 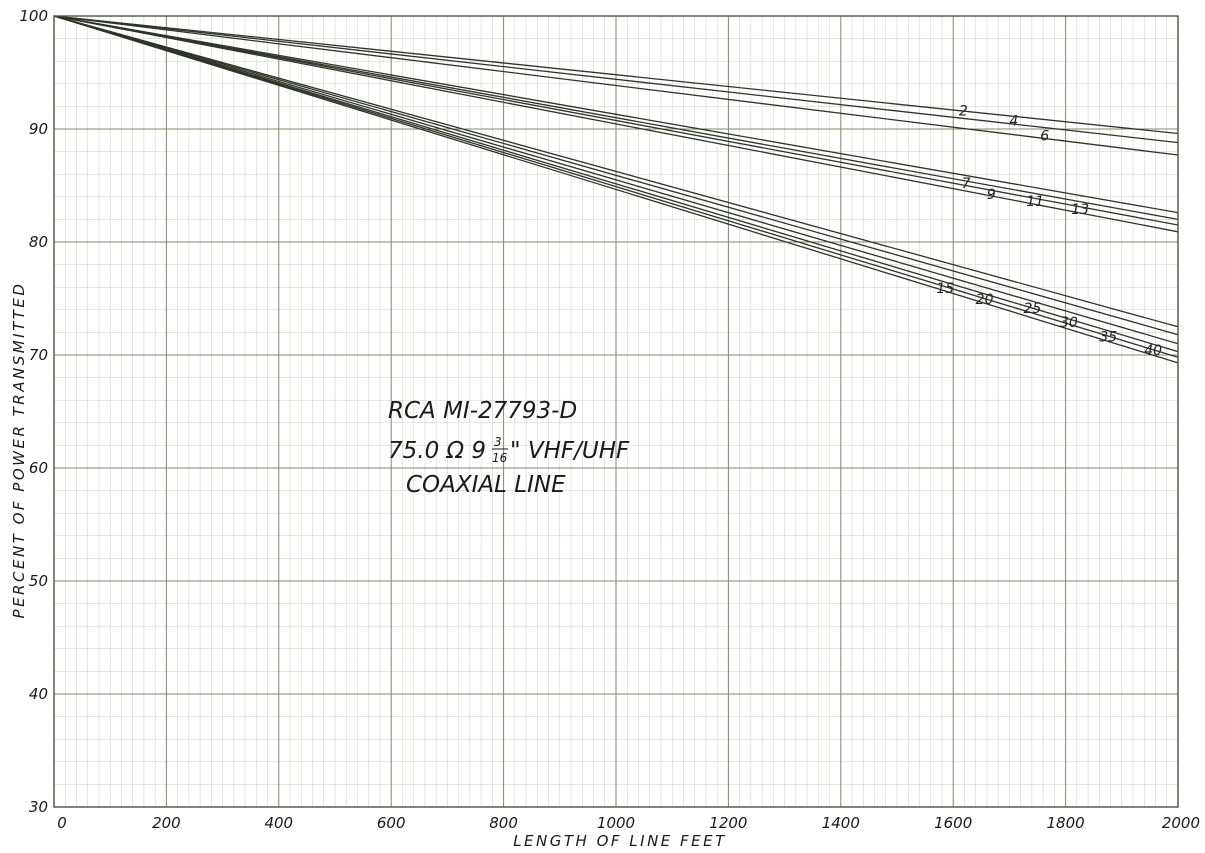 What do you see at coordinates (1108, 337) in the screenshot?
I see `series-label-35: 35` at bounding box center [1108, 337].